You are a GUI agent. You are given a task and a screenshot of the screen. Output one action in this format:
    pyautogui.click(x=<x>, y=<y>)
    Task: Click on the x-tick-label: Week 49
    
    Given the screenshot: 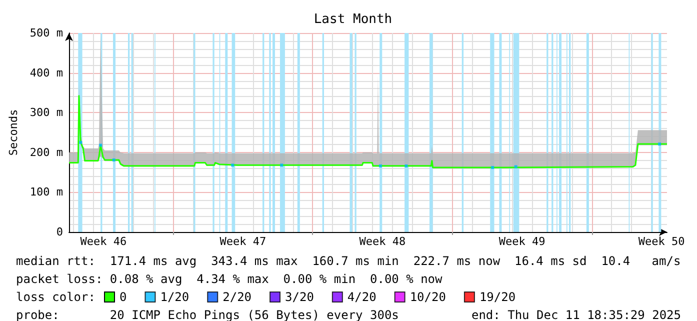 What is the action you would take?
    pyautogui.click(x=522, y=241)
    